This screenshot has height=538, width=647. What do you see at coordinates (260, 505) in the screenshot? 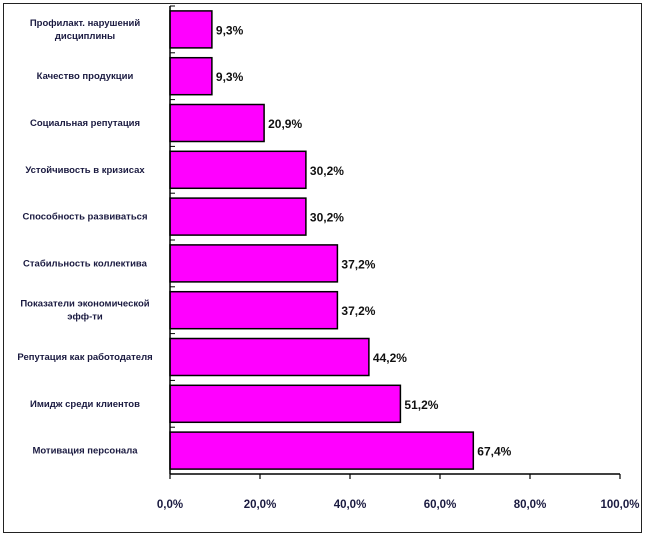
I see `x-tick-label-1: 20,0%` at bounding box center [260, 505].